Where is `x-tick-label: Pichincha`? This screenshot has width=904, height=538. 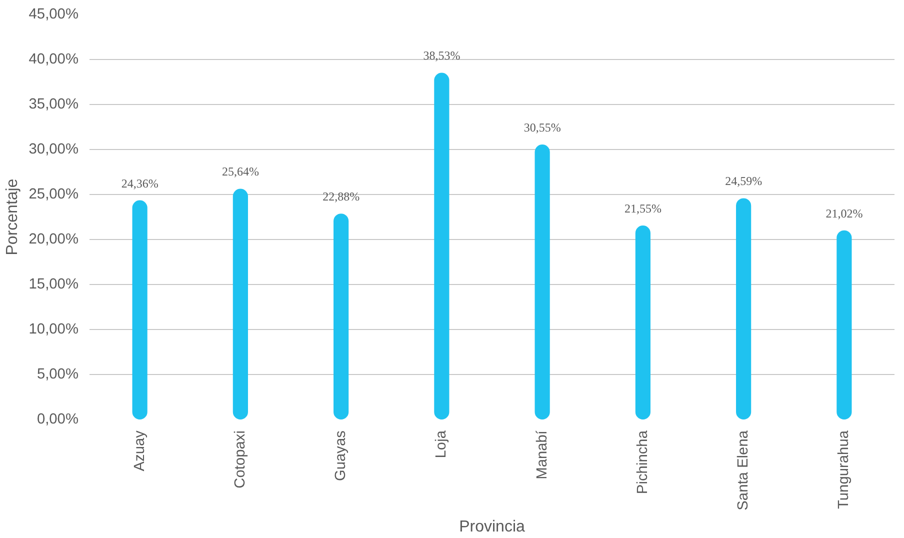 x-tick-label: Pichincha is located at coordinates (642, 462).